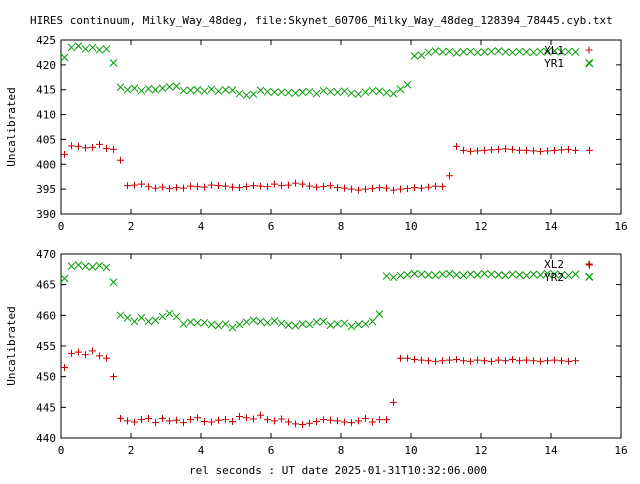 This screenshot has width=640, height=484. I want to click on x-tick-label: 0, so click(61, 450).